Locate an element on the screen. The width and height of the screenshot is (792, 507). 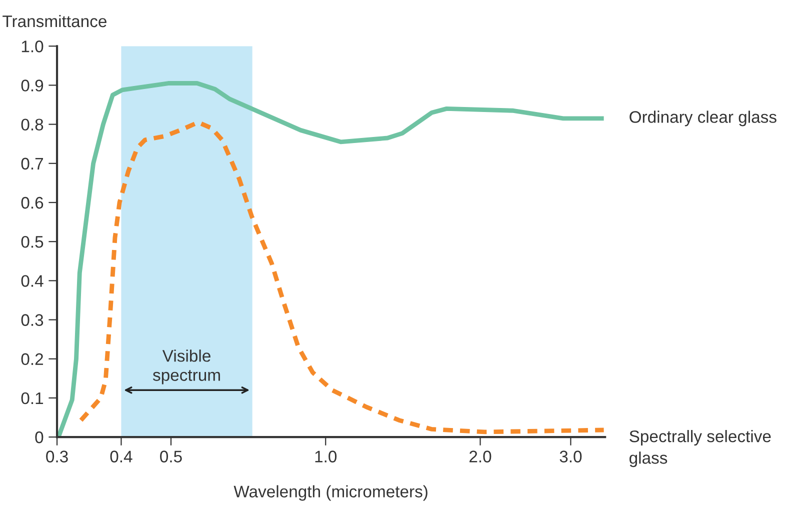
series-label: Ordinary clear glass is located at coordinates (703, 118).